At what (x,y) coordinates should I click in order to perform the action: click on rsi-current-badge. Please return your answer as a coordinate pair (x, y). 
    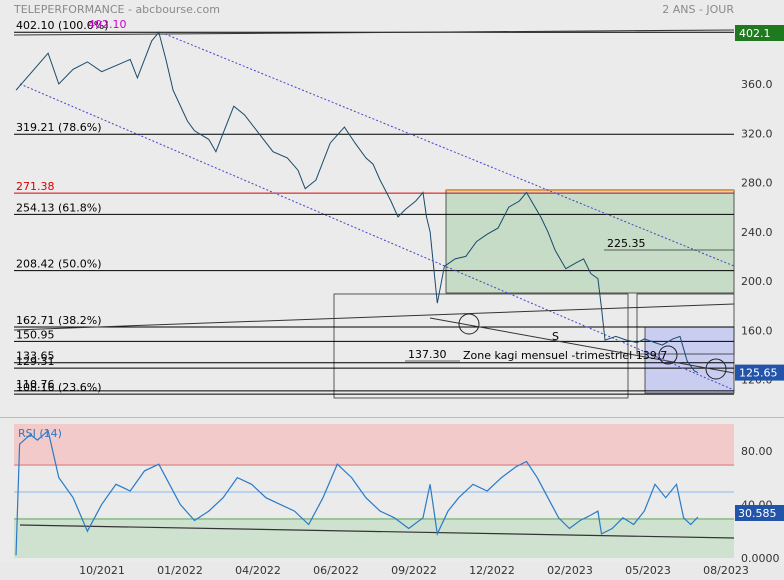
    Looking at the image, I should click on (759, 513).